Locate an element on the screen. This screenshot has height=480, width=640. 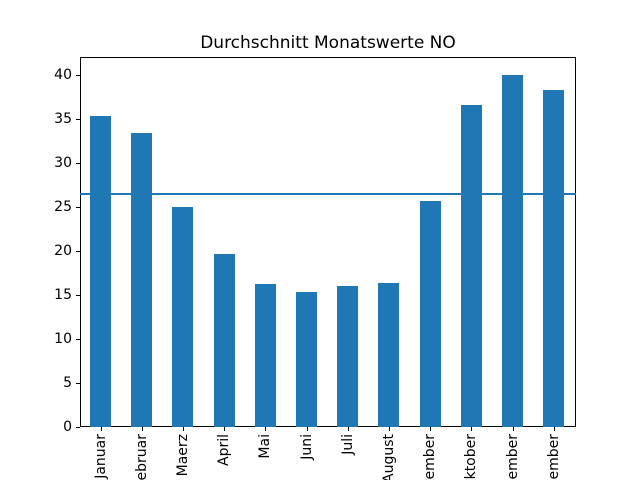
x-tick-label: Oktober is located at coordinates (471, 457).